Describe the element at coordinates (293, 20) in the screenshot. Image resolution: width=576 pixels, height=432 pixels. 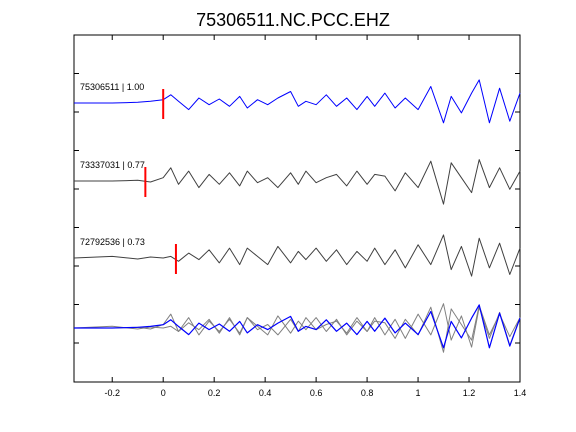
I see `chart-title: 75306511.NC.PCC.EHZ` at that location.